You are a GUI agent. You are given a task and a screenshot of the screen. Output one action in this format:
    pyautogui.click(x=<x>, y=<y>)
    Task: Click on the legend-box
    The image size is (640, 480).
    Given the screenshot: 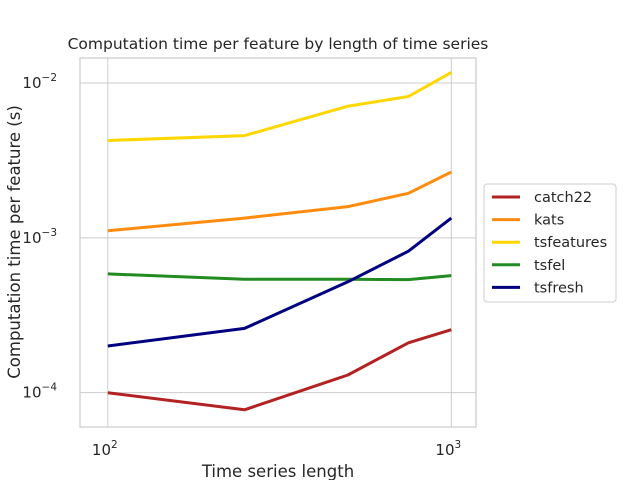 What is the action you would take?
    pyautogui.click(x=550, y=243)
    